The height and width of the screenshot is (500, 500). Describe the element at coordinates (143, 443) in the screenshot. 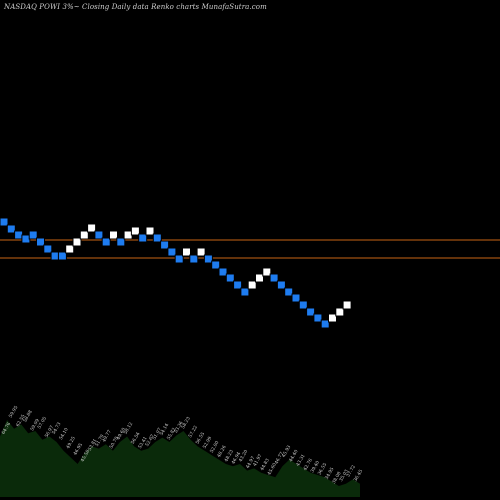

I see `closing-price-label: 53.41` at that location.